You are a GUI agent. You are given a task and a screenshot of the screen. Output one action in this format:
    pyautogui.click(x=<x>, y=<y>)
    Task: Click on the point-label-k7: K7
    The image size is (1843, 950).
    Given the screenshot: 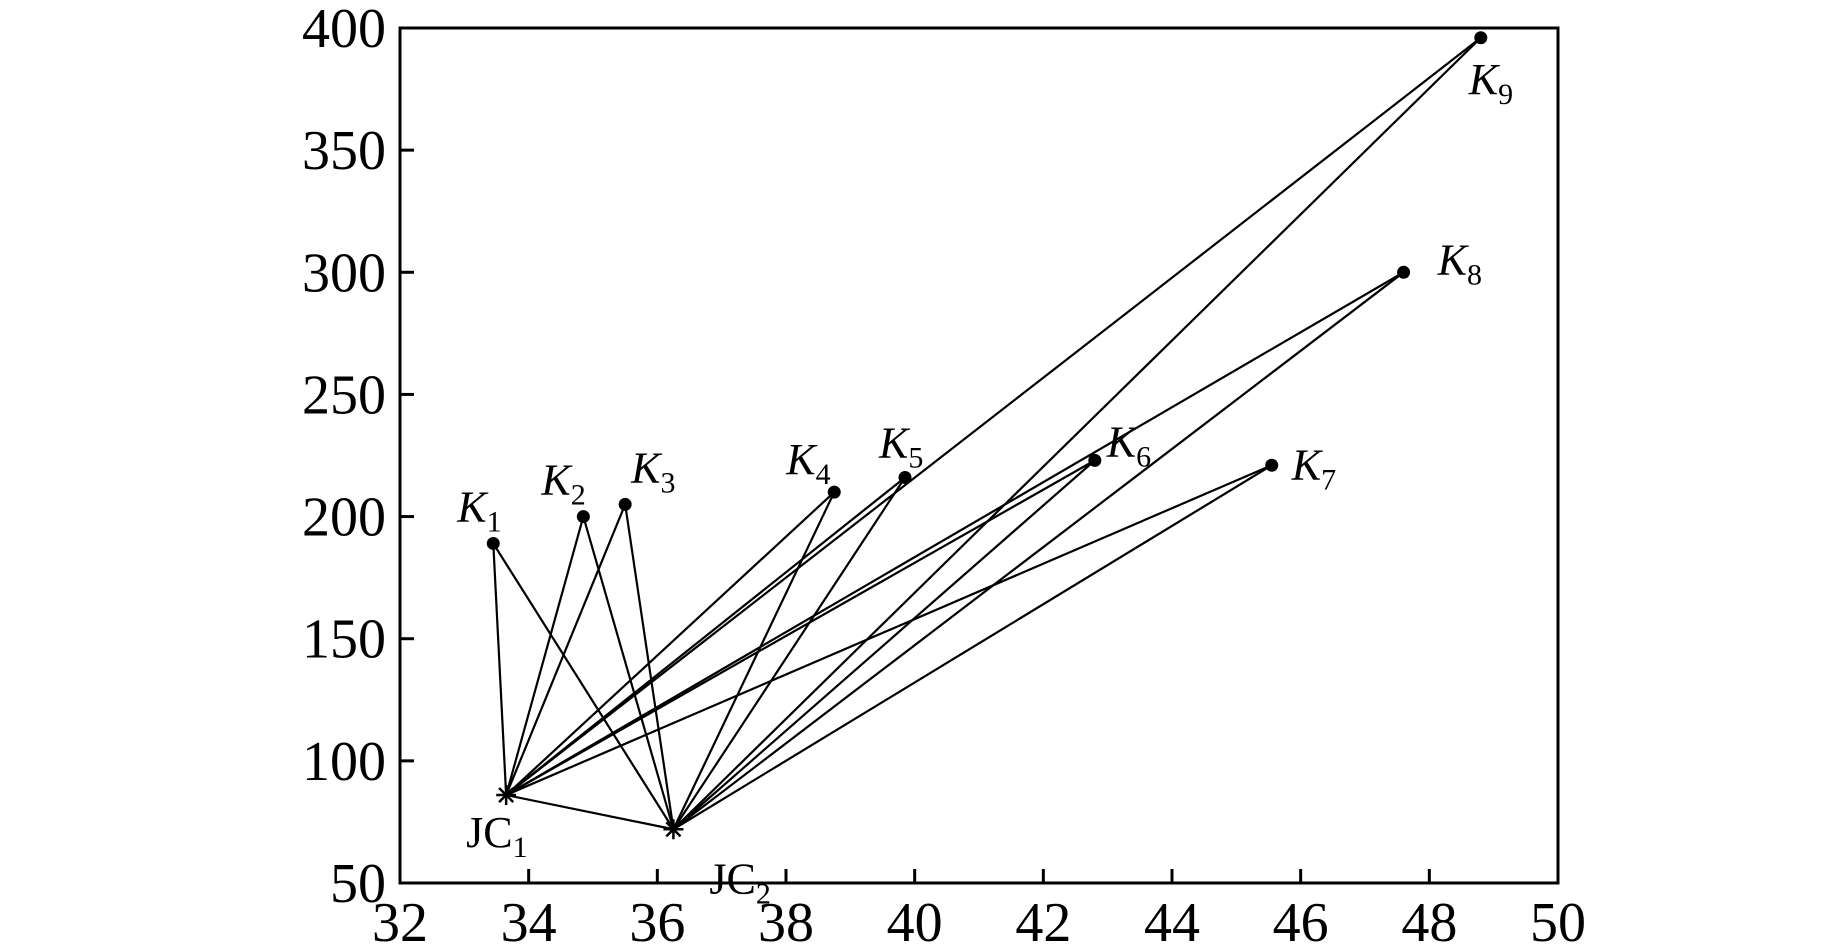 What is the action you would take?
    pyautogui.click(x=1313, y=468)
    